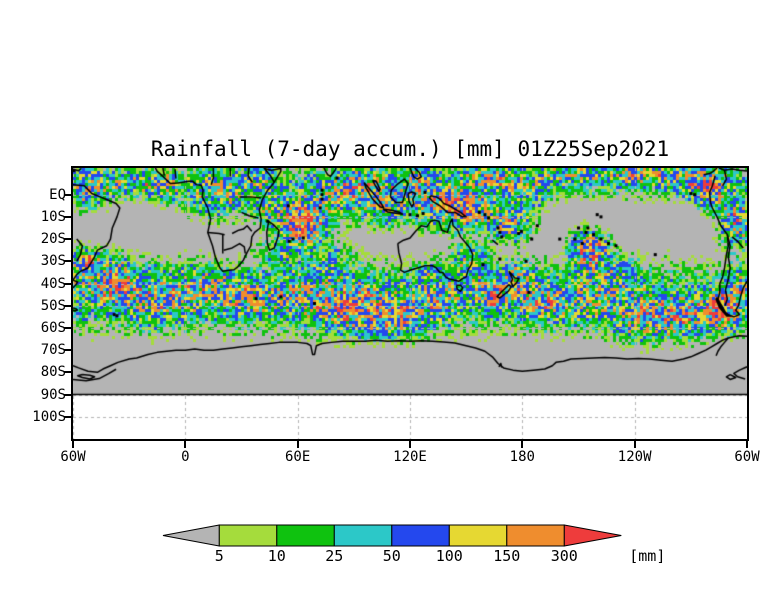  What do you see at coordinates (522, 457) in the screenshot?
I see `x-tick-label-180: 180` at bounding box center [522, 457].